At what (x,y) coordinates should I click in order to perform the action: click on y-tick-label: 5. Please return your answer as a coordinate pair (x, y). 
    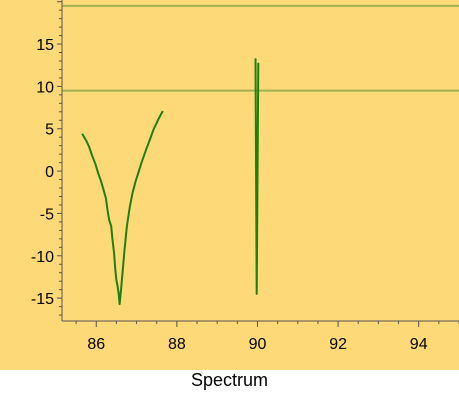
    Looking at the image, I should click on (49, 130).